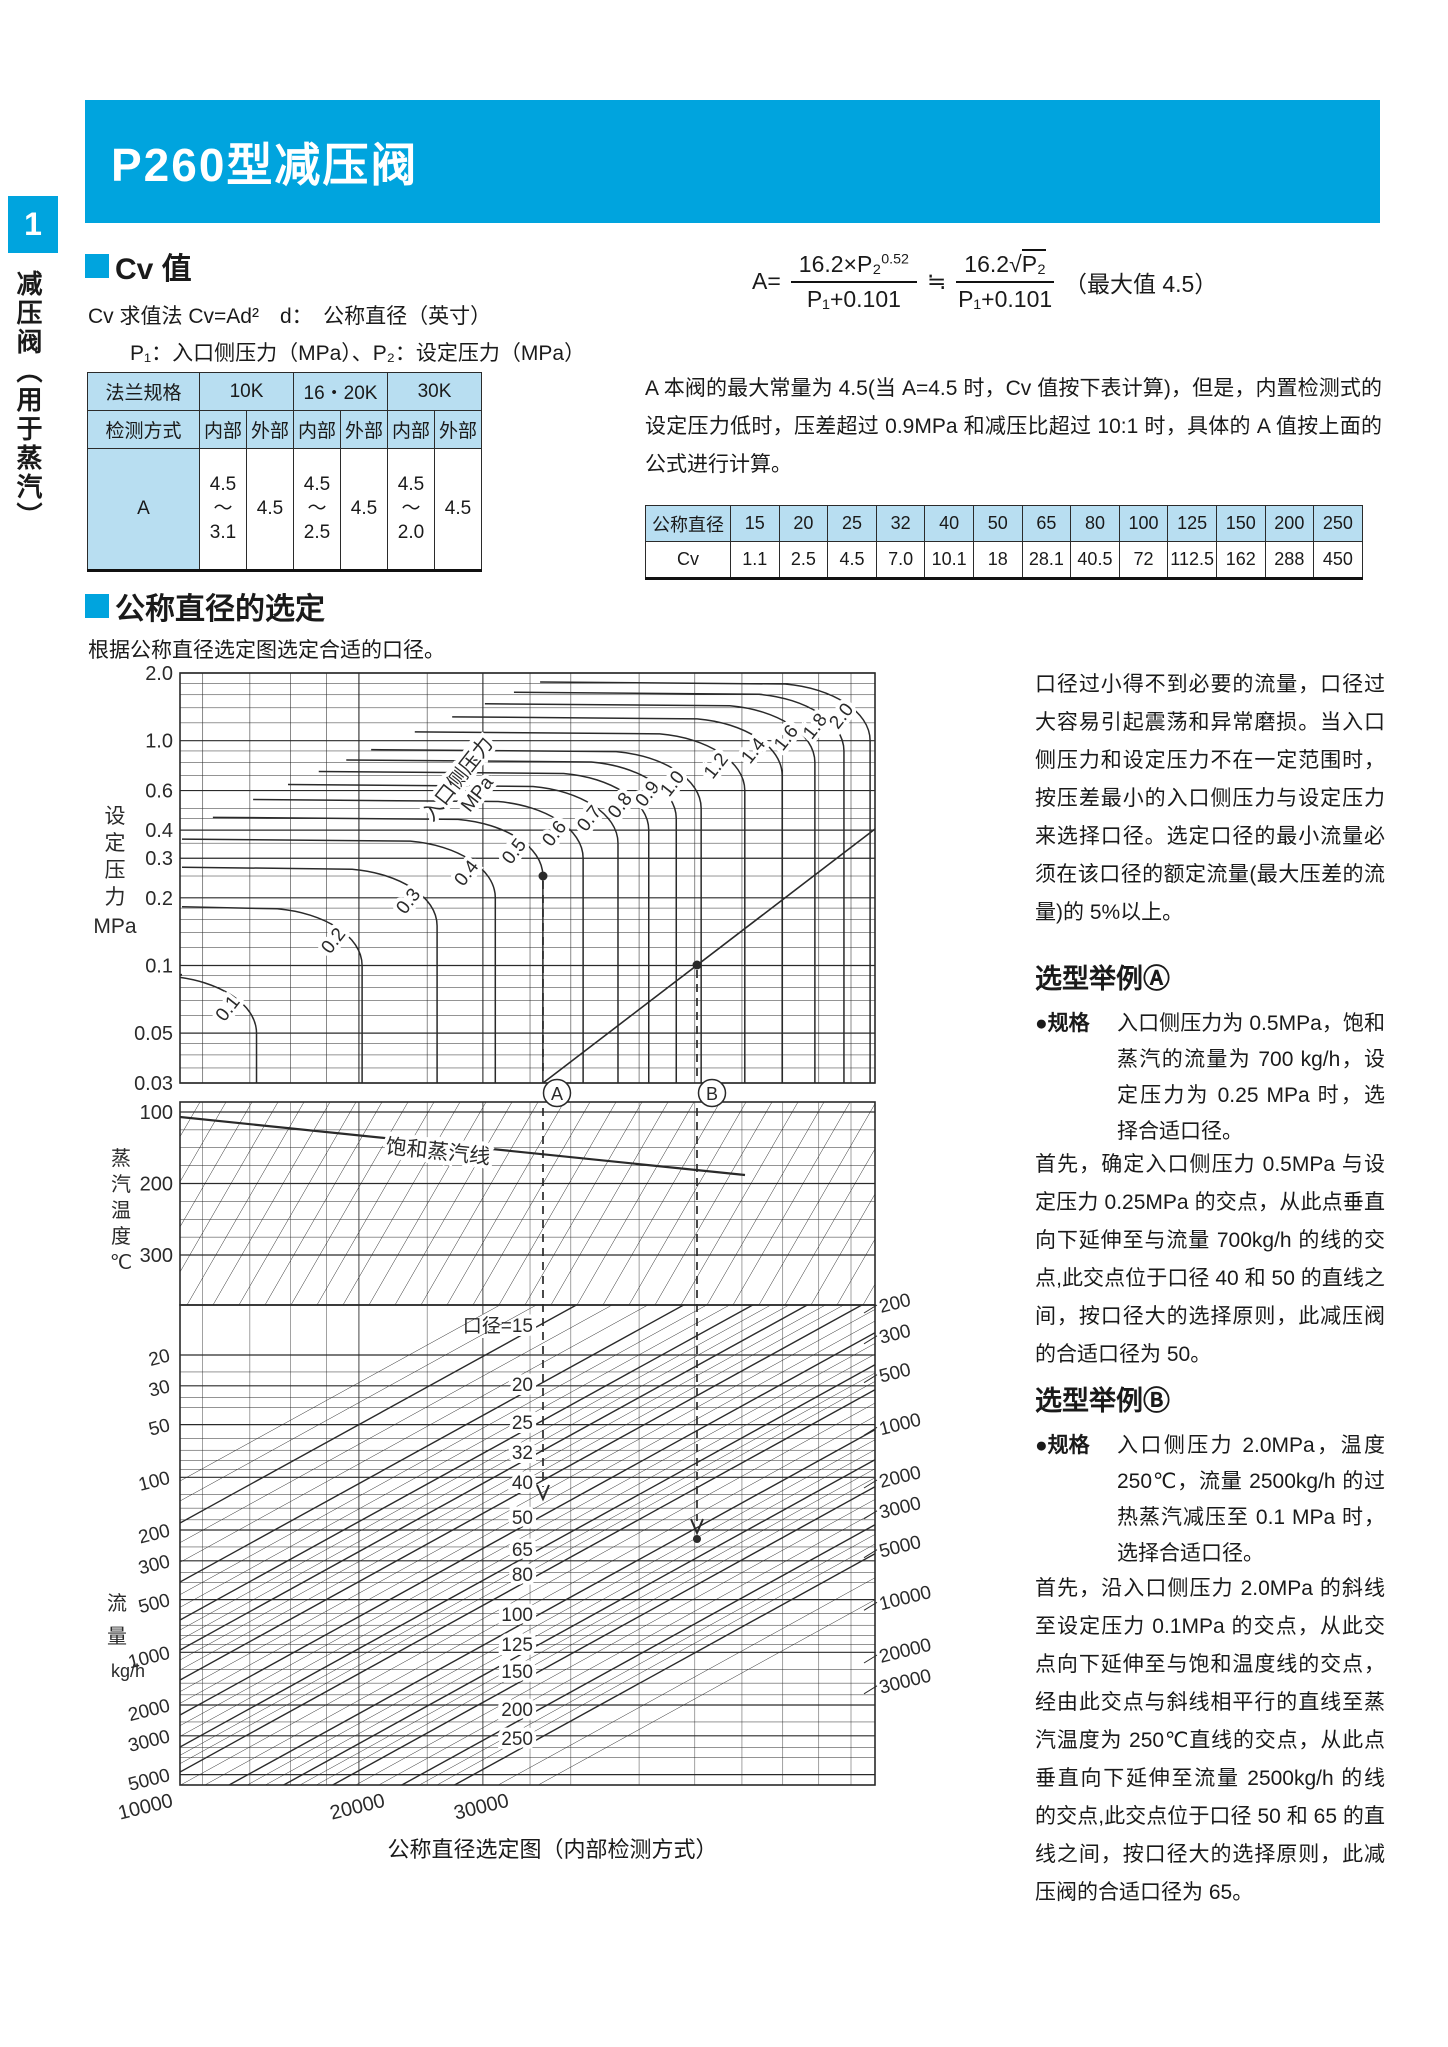  Describe the element at coordinates (121, 1210) in the screenshot. I see `svg-text: 温` at that location.